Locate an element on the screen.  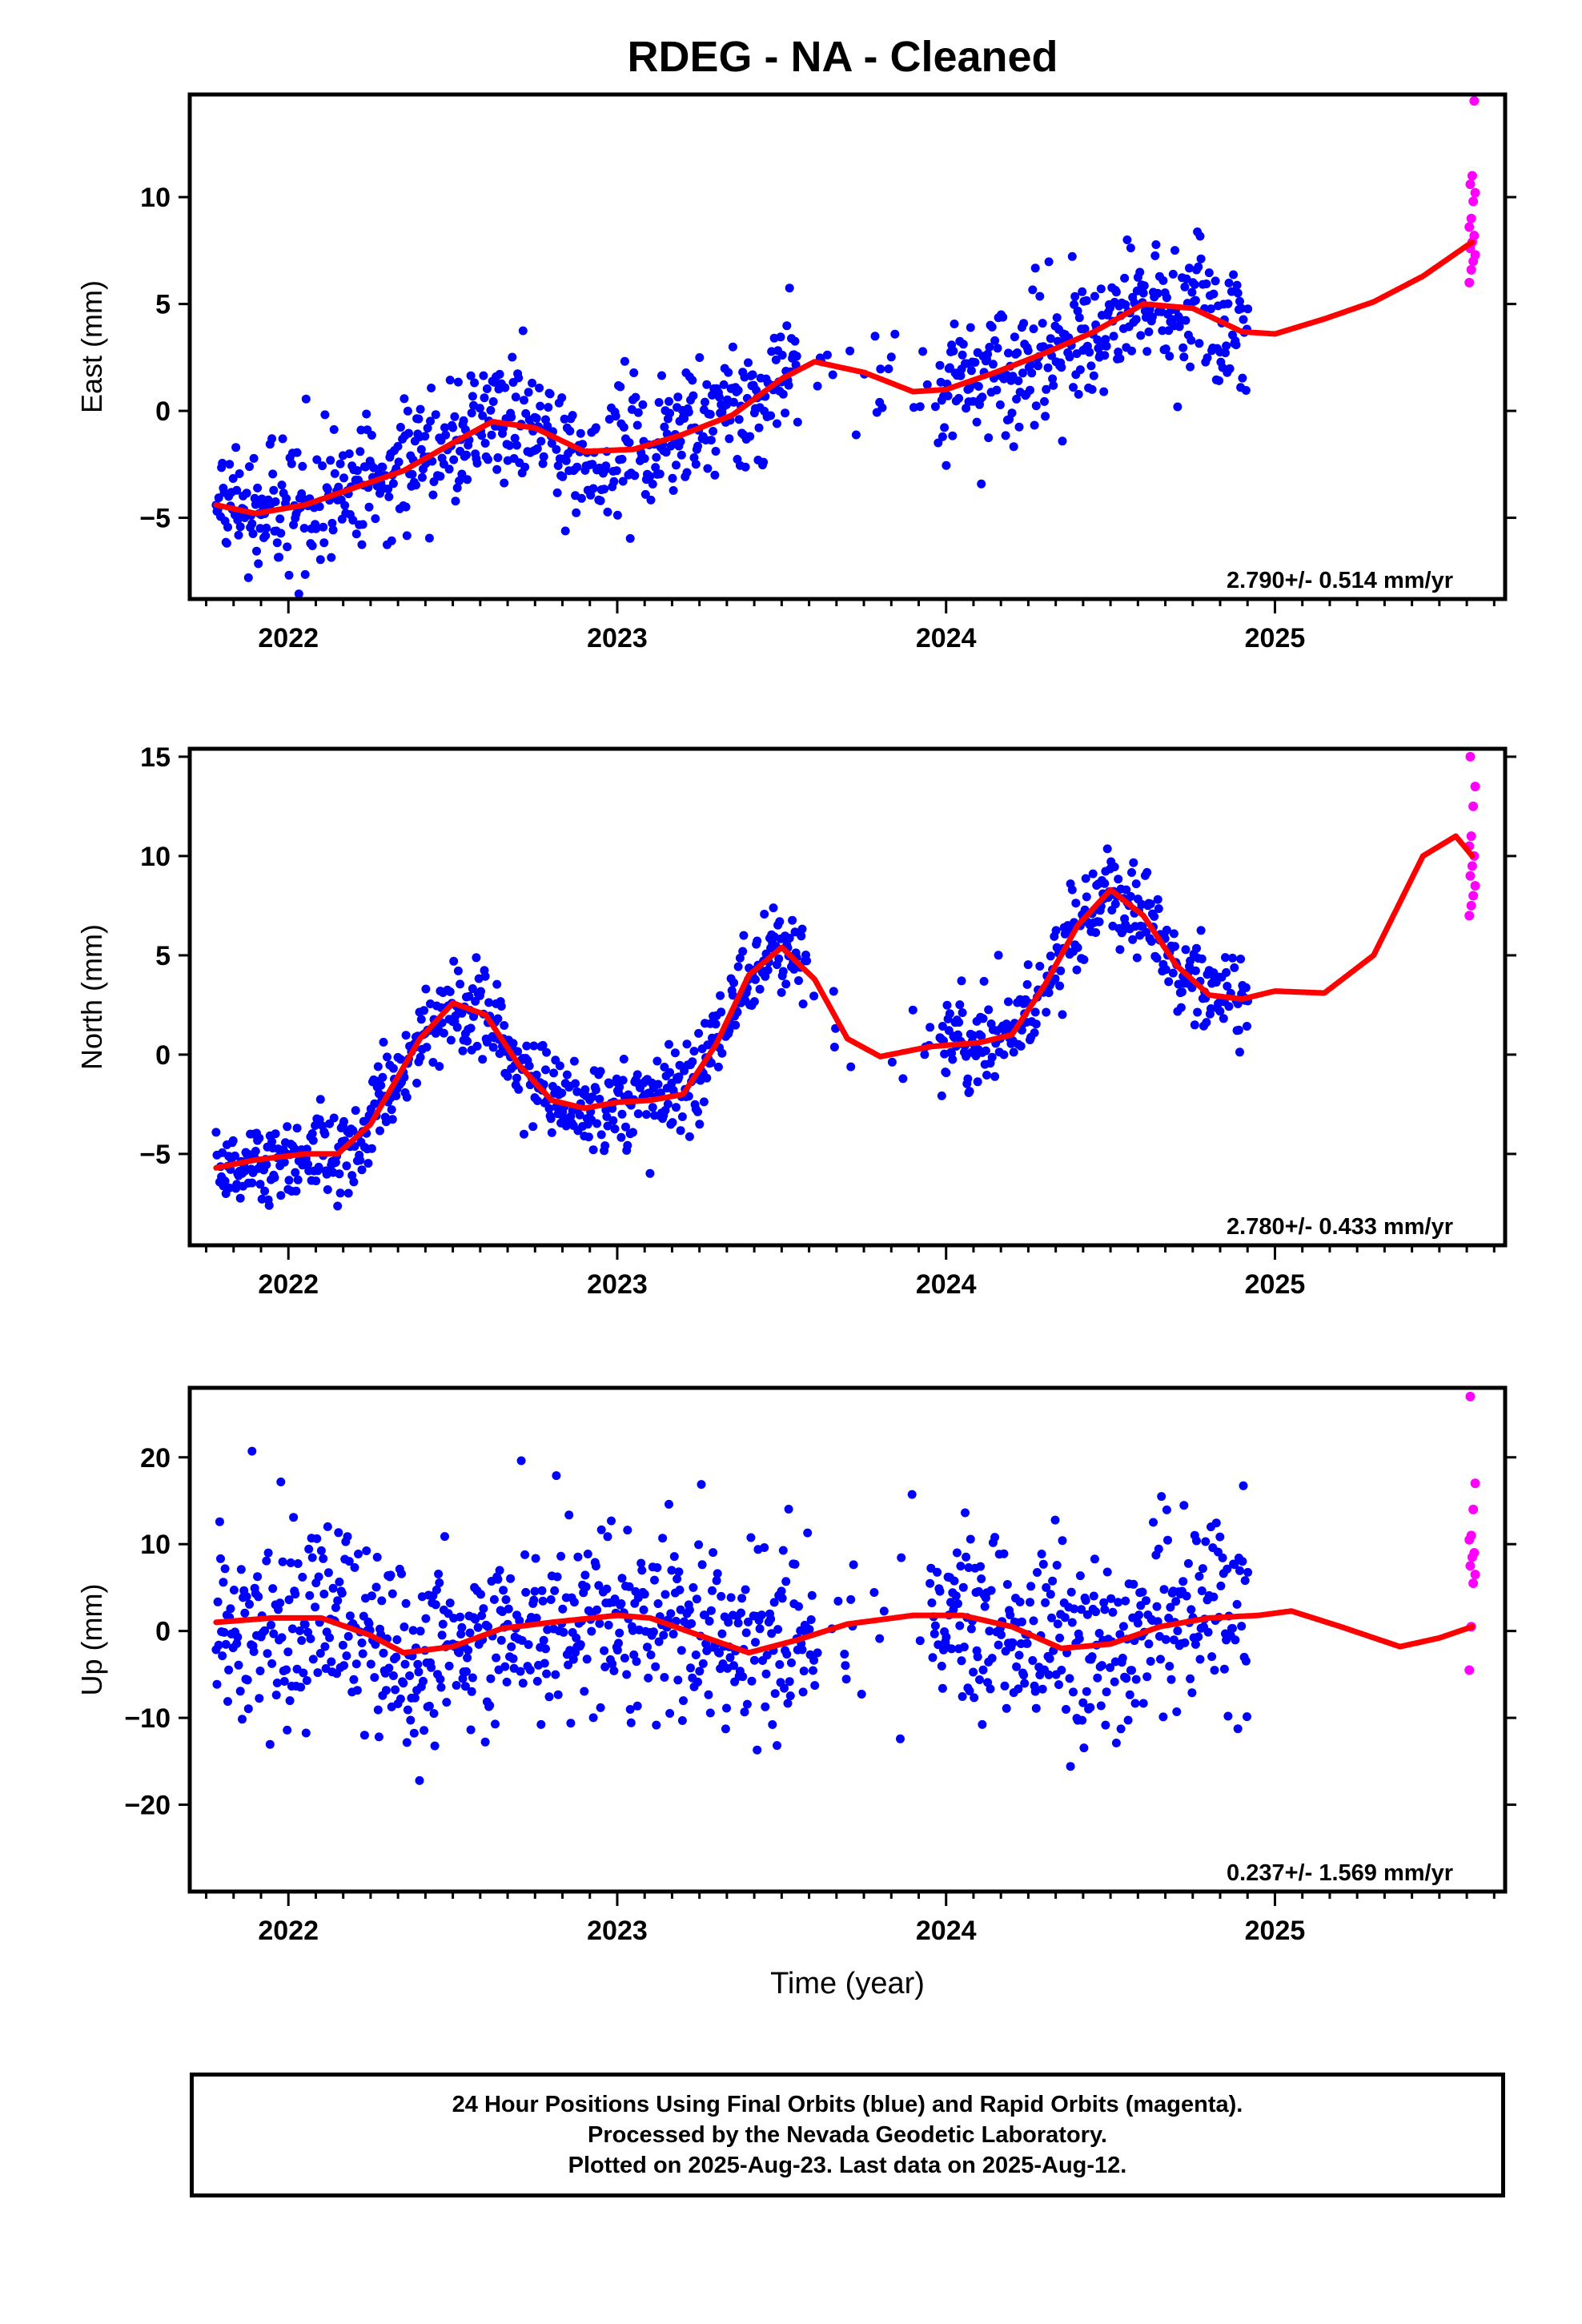
east-xtick-label: 2025 is located at coordinates (1275, 638).